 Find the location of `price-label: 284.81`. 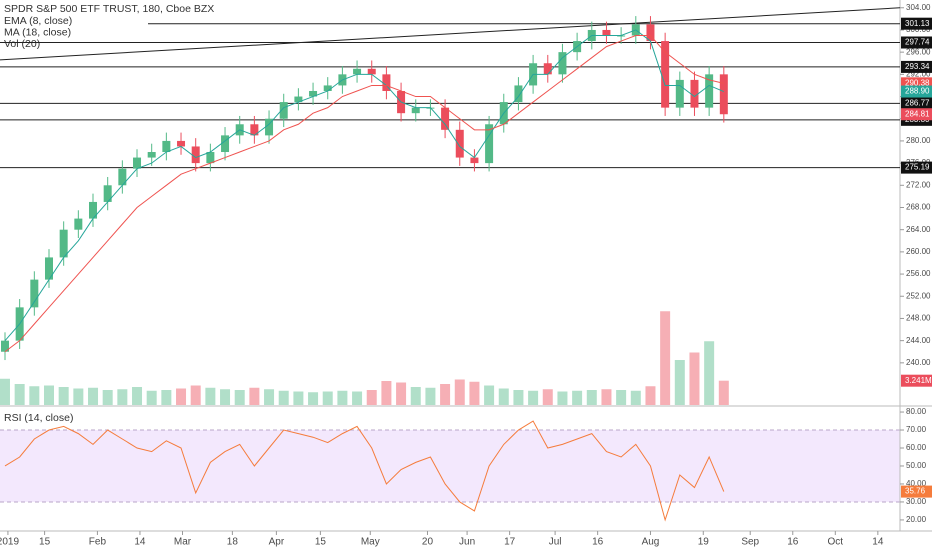

price-label: 284.81 is located at coordinates (917, 113).